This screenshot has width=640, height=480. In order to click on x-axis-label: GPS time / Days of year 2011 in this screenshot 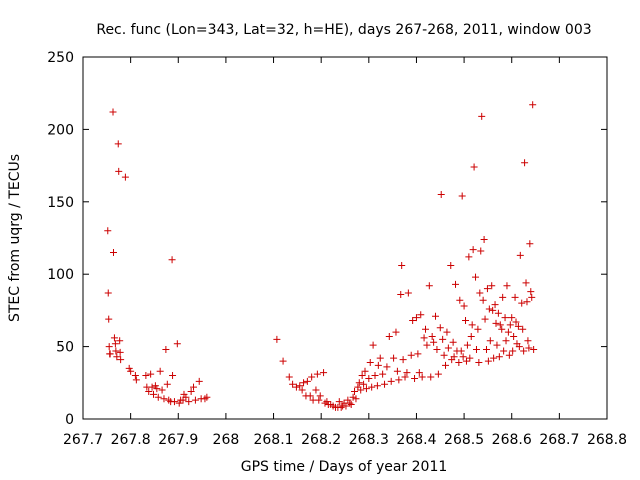, I will do `click(344, 467)`.